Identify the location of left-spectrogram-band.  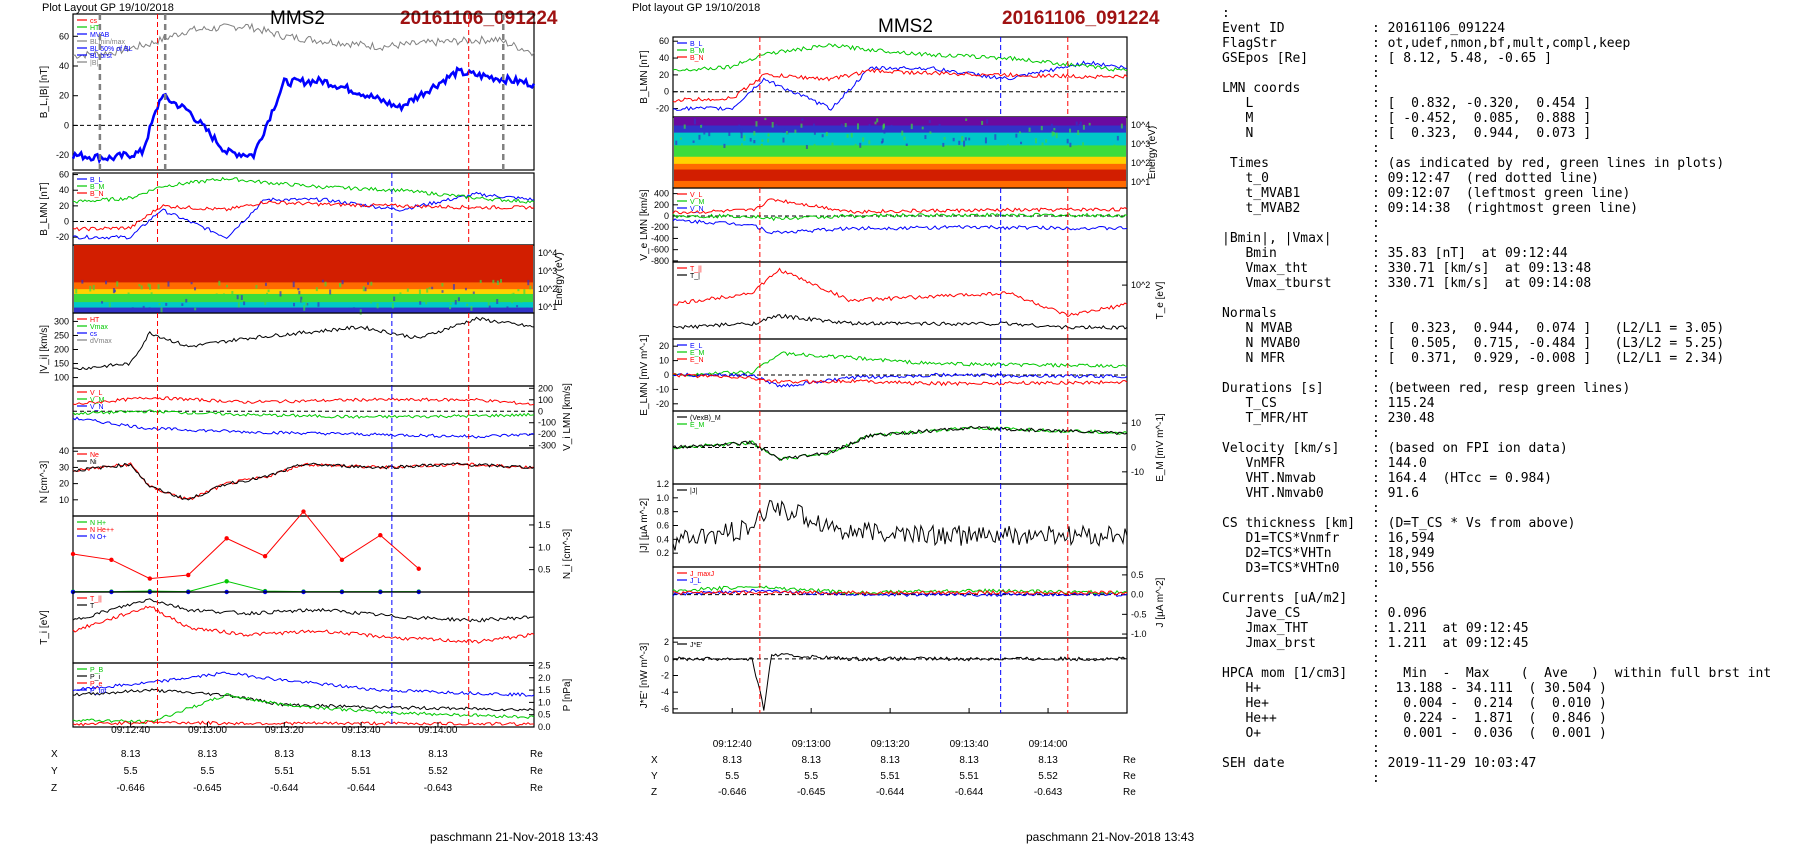
(303, 292).